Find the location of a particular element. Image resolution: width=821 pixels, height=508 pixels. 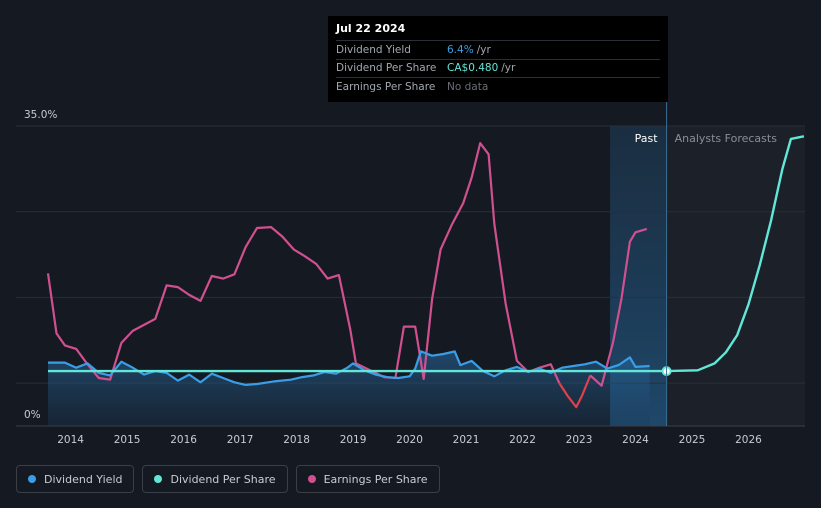

x-tick-label: 2014 is located at coordinates (70, 440).